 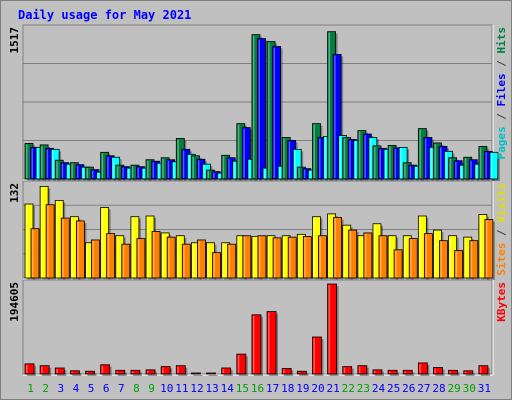 What do you see at coordinates (166, 388) in the screenshot?
I see `x-tick-label-day-10: 10` at bounding box center [166, 388].